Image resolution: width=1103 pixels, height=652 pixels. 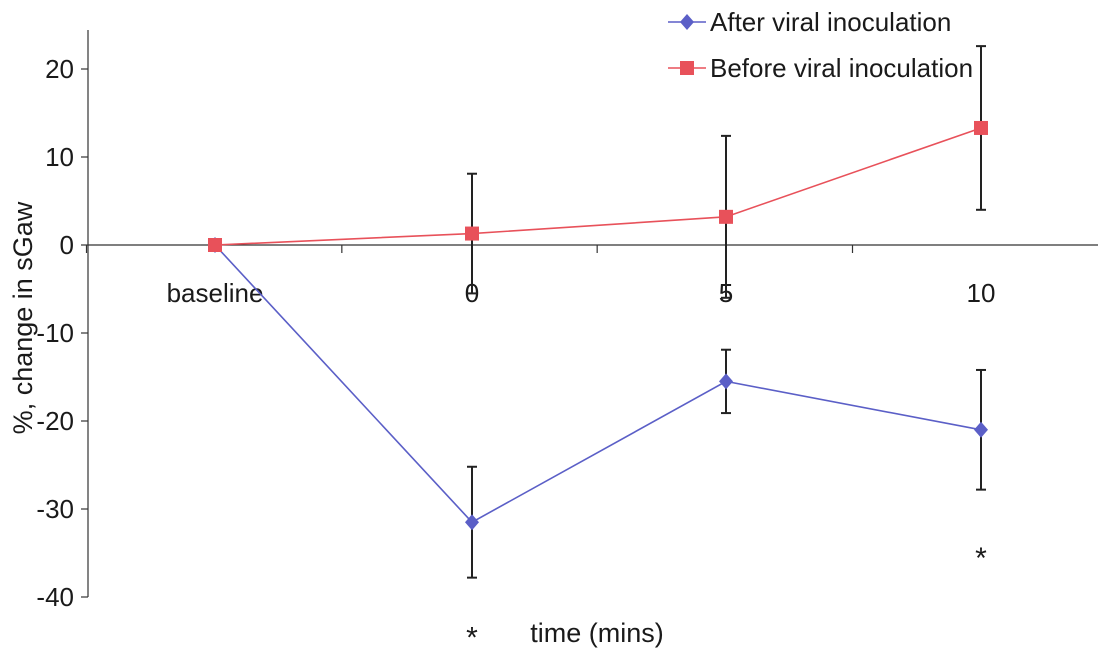 I want to click on y-tick-group: 20 10 0 -10 -20 -30 -40, so click(x=62, y=333).